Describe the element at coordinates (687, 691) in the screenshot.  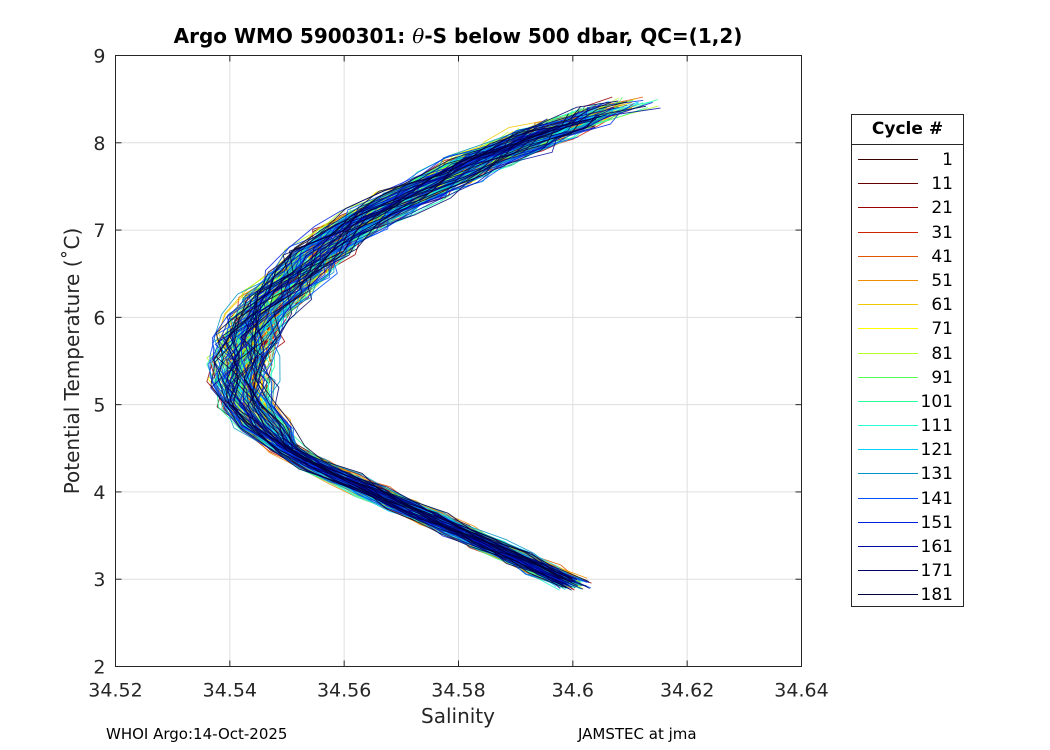
I see `x-tick-label: 34.62` at that location.